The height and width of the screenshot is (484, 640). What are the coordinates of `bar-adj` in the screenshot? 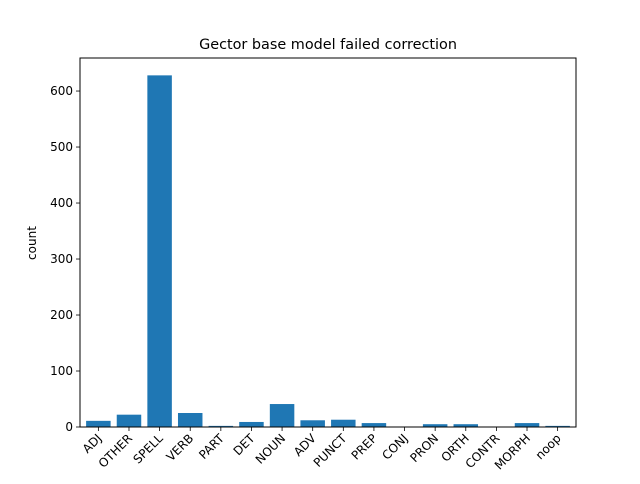 It's located at (98, 423).